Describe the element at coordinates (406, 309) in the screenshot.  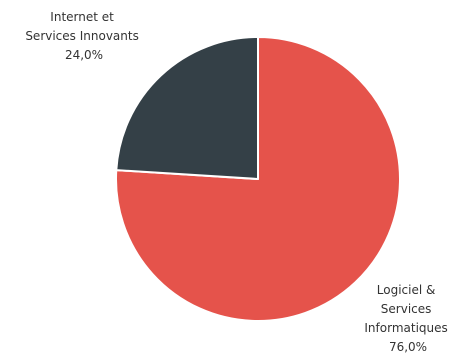
I see `slice-label-line: Services` at that location.